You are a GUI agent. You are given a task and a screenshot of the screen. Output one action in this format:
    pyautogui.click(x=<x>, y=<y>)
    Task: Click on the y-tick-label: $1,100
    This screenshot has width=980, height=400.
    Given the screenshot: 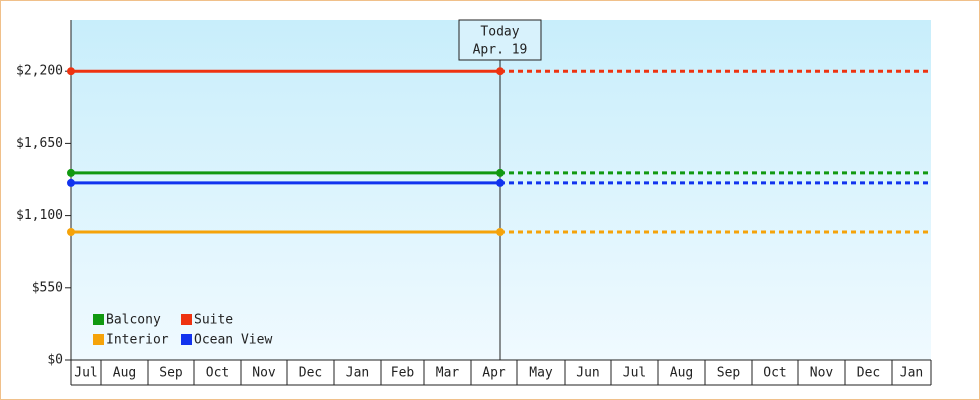 What is the action you would take?
    pyautogui.click(x=39, y=215)
    